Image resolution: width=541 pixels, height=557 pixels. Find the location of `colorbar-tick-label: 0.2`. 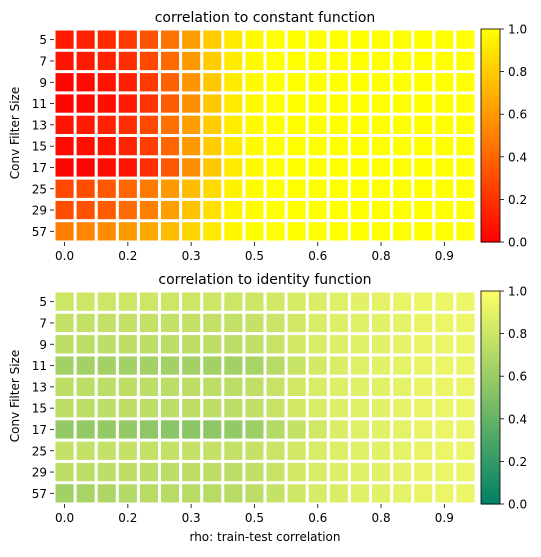

colorbar-tick-label: 0.2 is located at coordinates (517, 200).